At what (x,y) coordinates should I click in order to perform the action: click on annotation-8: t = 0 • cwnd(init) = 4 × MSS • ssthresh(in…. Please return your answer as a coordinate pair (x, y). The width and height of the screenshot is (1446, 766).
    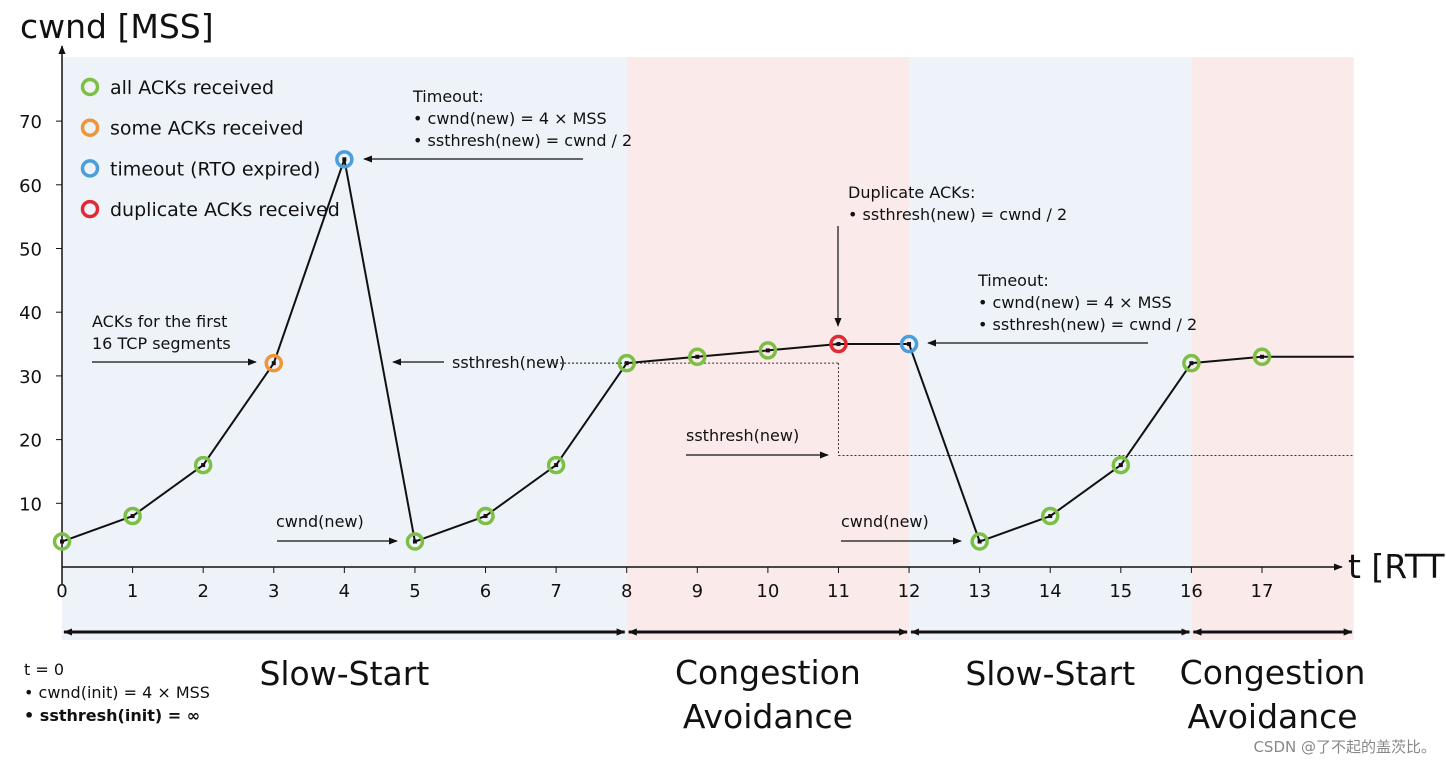
    Looking at the image, I should click on (117, 692).